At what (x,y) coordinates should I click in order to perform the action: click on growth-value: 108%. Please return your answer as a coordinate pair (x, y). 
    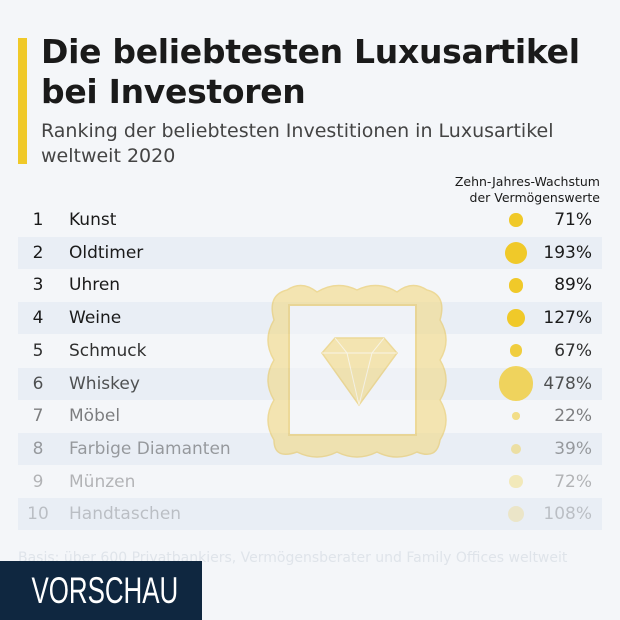
    Looking at the image, I should click on (567, 514).